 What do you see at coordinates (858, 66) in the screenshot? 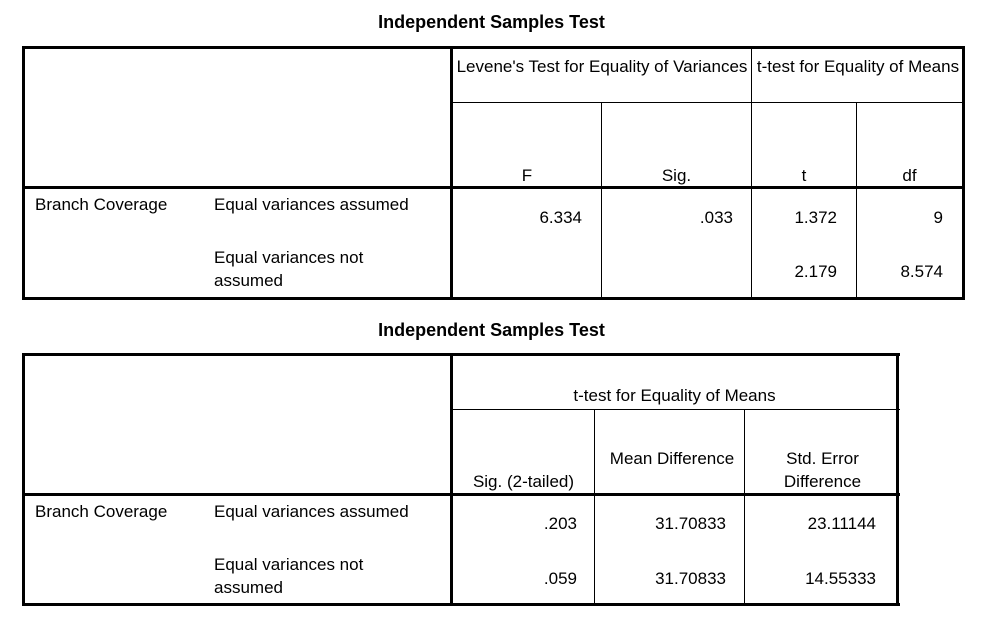
I see `table1-ttest-header: t-test for Equality of Means` at bounding box center [858, 66].